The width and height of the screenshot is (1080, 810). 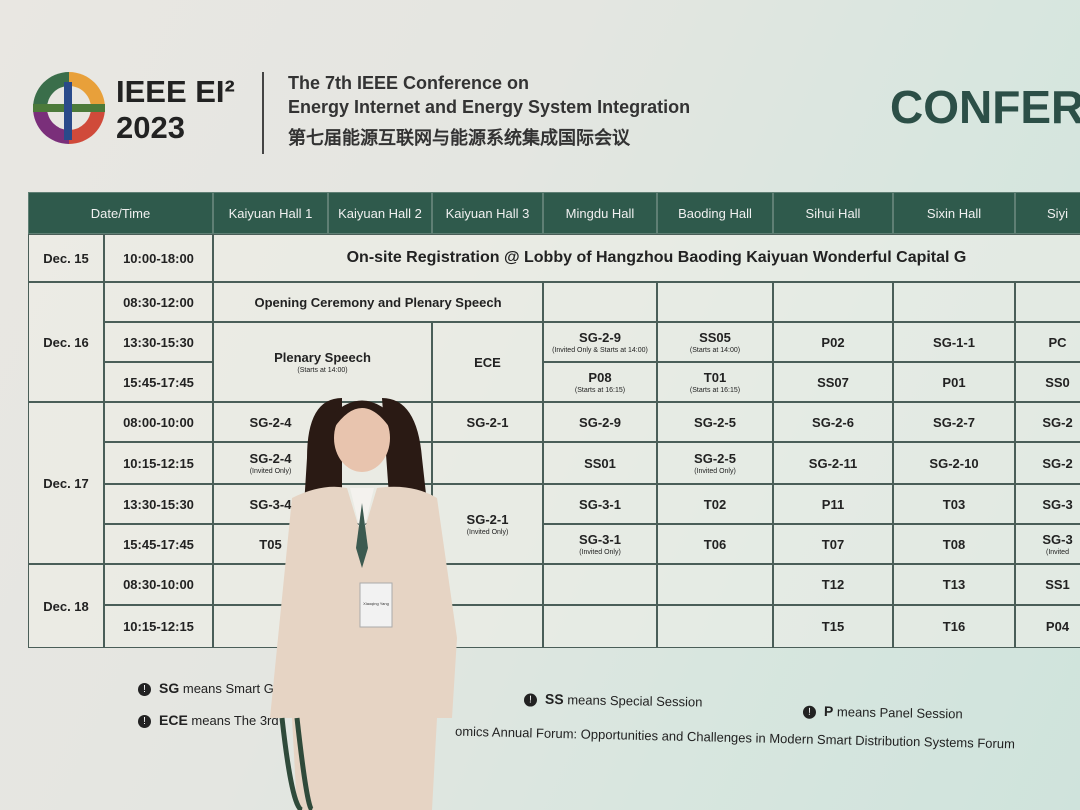 I want to click on schedule-cell: T02, so click(x=715, y=504).